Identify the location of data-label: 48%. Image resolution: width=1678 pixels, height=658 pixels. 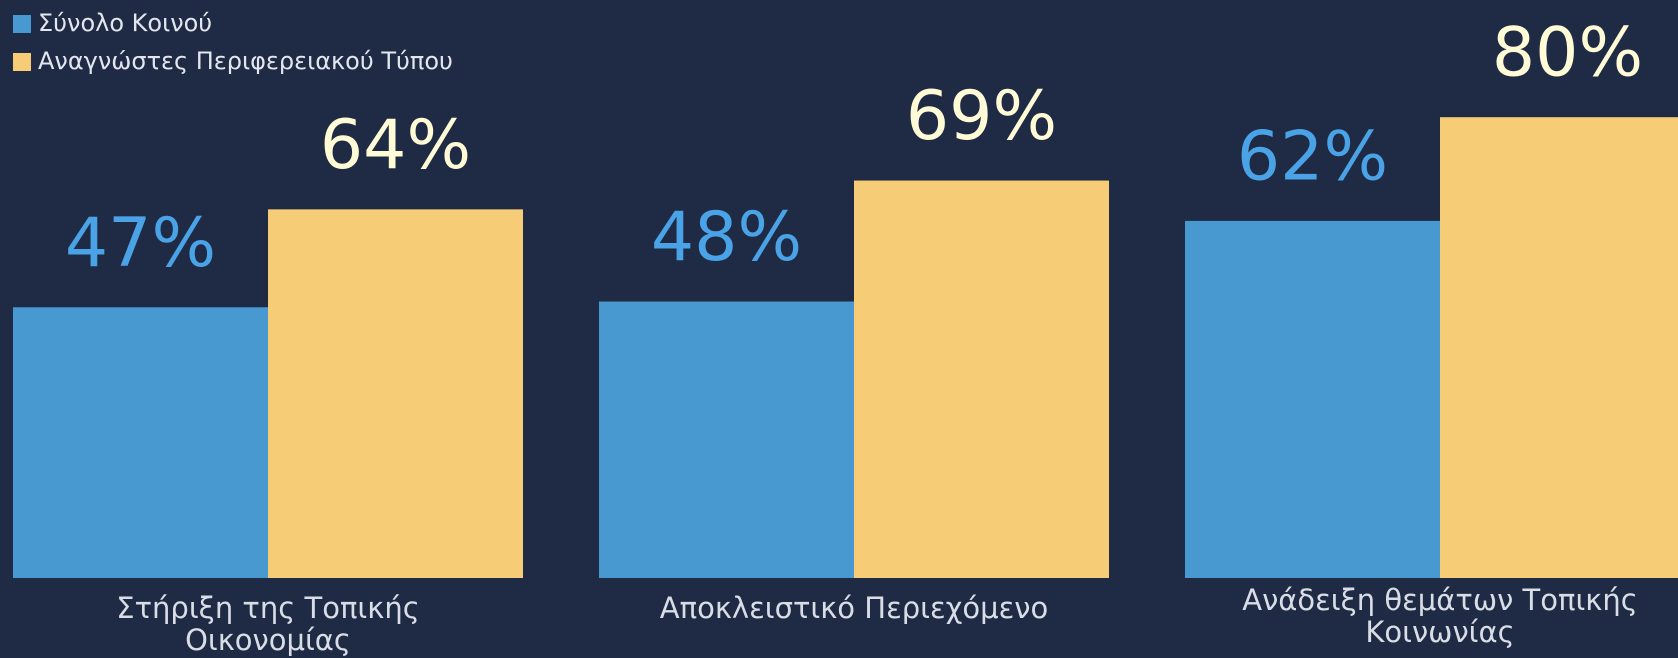
(726, 237).